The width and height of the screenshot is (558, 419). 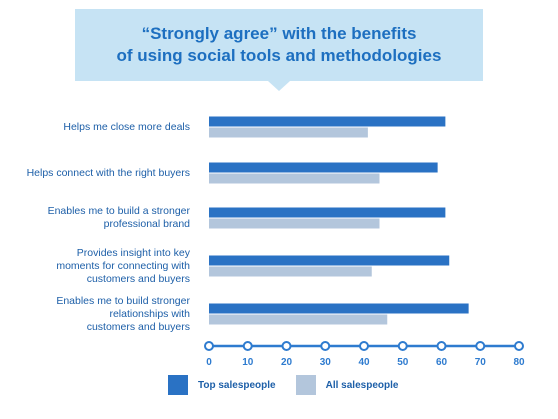 I want to click on chart-title-line-2: of using social tools and methodologies, so click(x=279, y=55).